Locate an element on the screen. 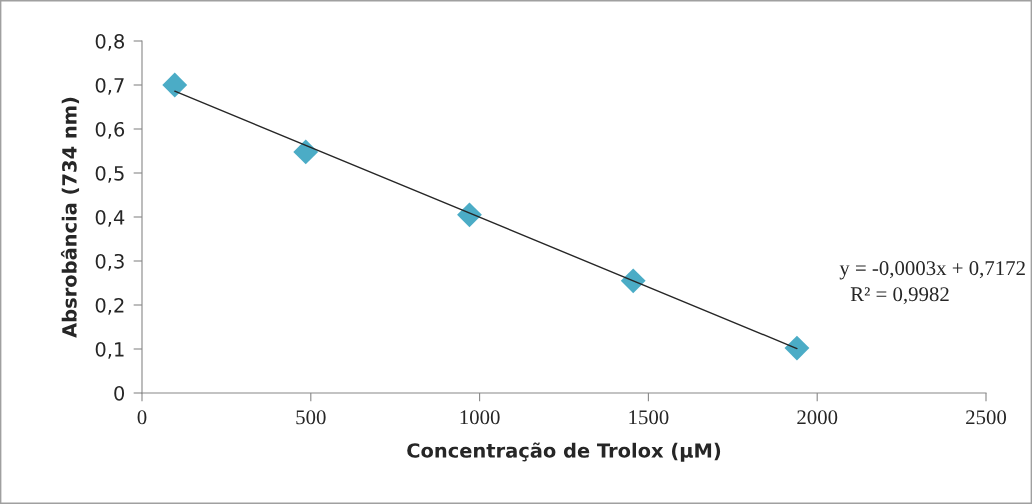  x-tick-label: 2000 is located at coordinates (817, 417).